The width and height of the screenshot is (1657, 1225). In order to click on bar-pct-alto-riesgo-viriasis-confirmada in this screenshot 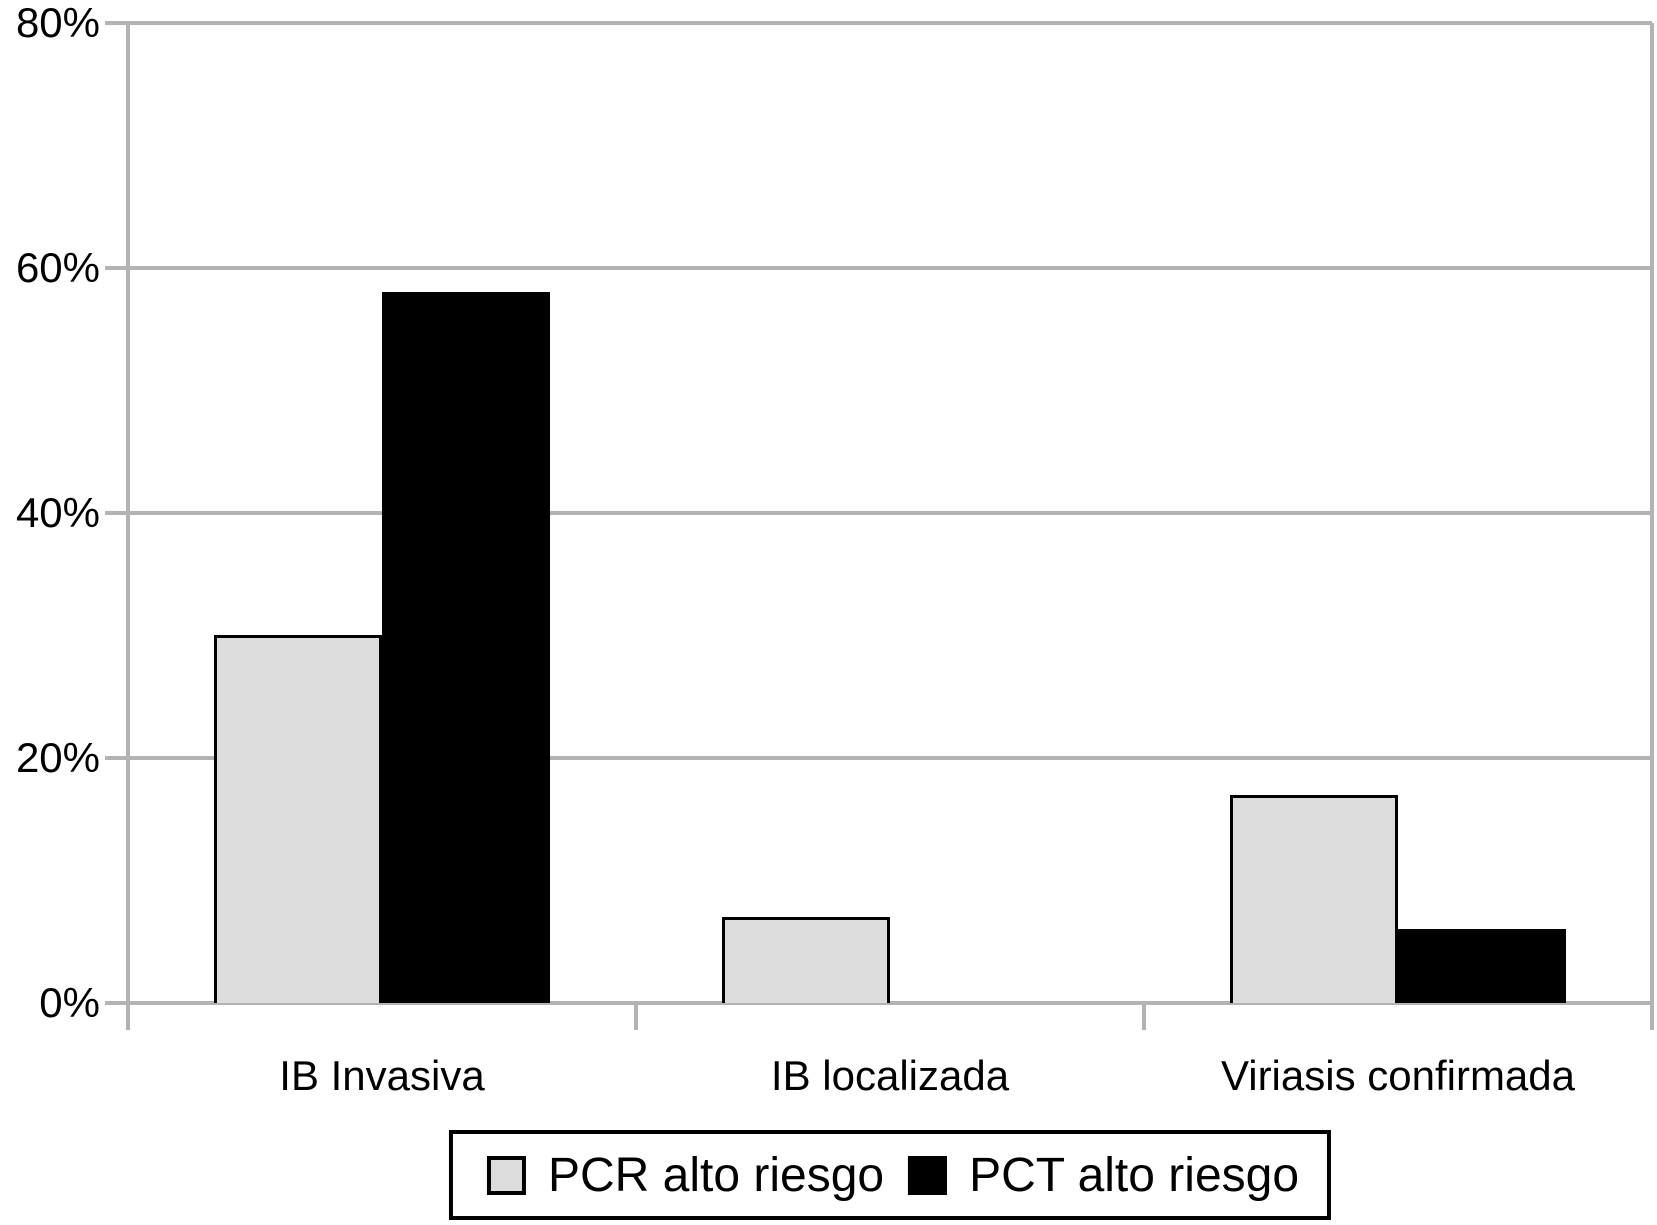, I will do `click(1482, 966)`.